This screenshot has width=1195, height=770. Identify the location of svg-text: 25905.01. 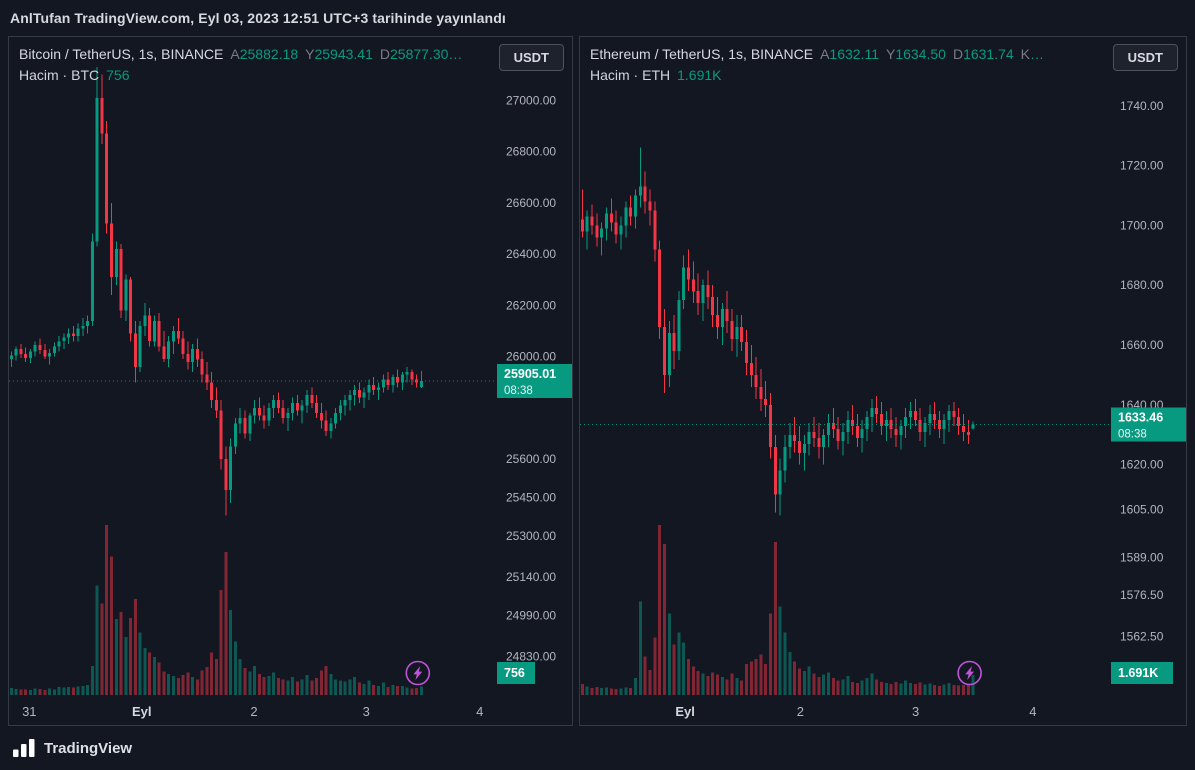
(530, 374).